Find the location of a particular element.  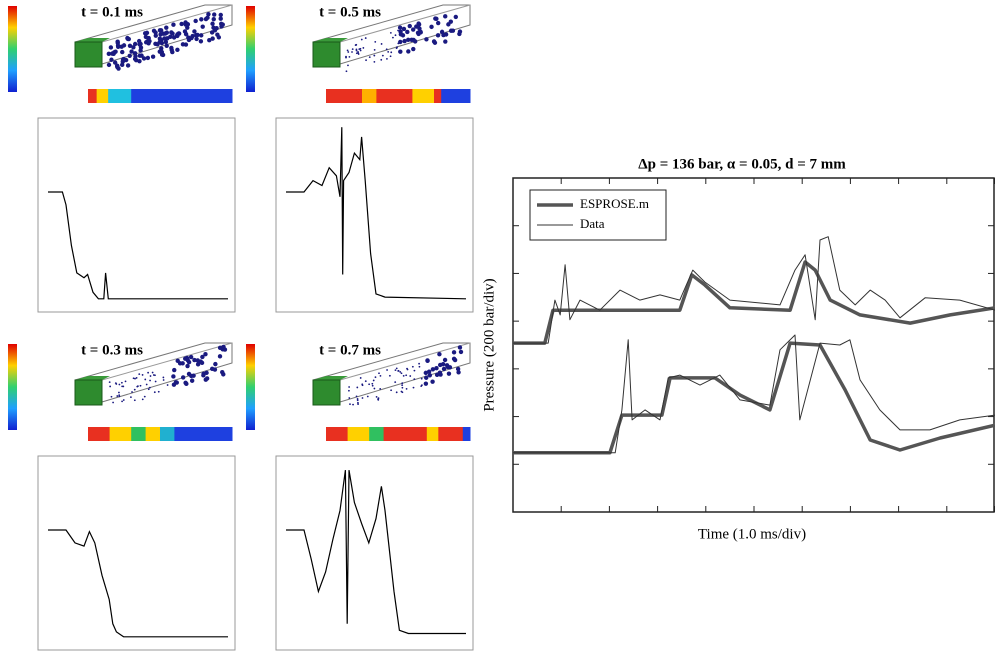

plot-frame is located at coordinates (136, 215).